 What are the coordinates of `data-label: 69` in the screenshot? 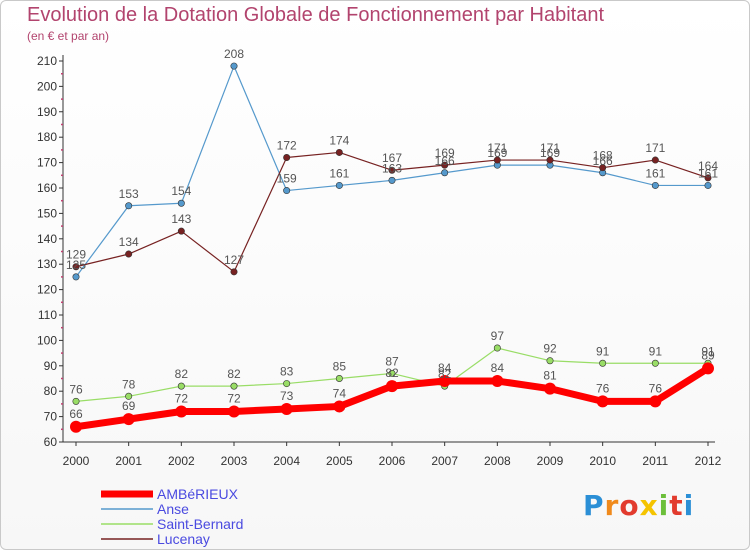 It's located at (129, 406).